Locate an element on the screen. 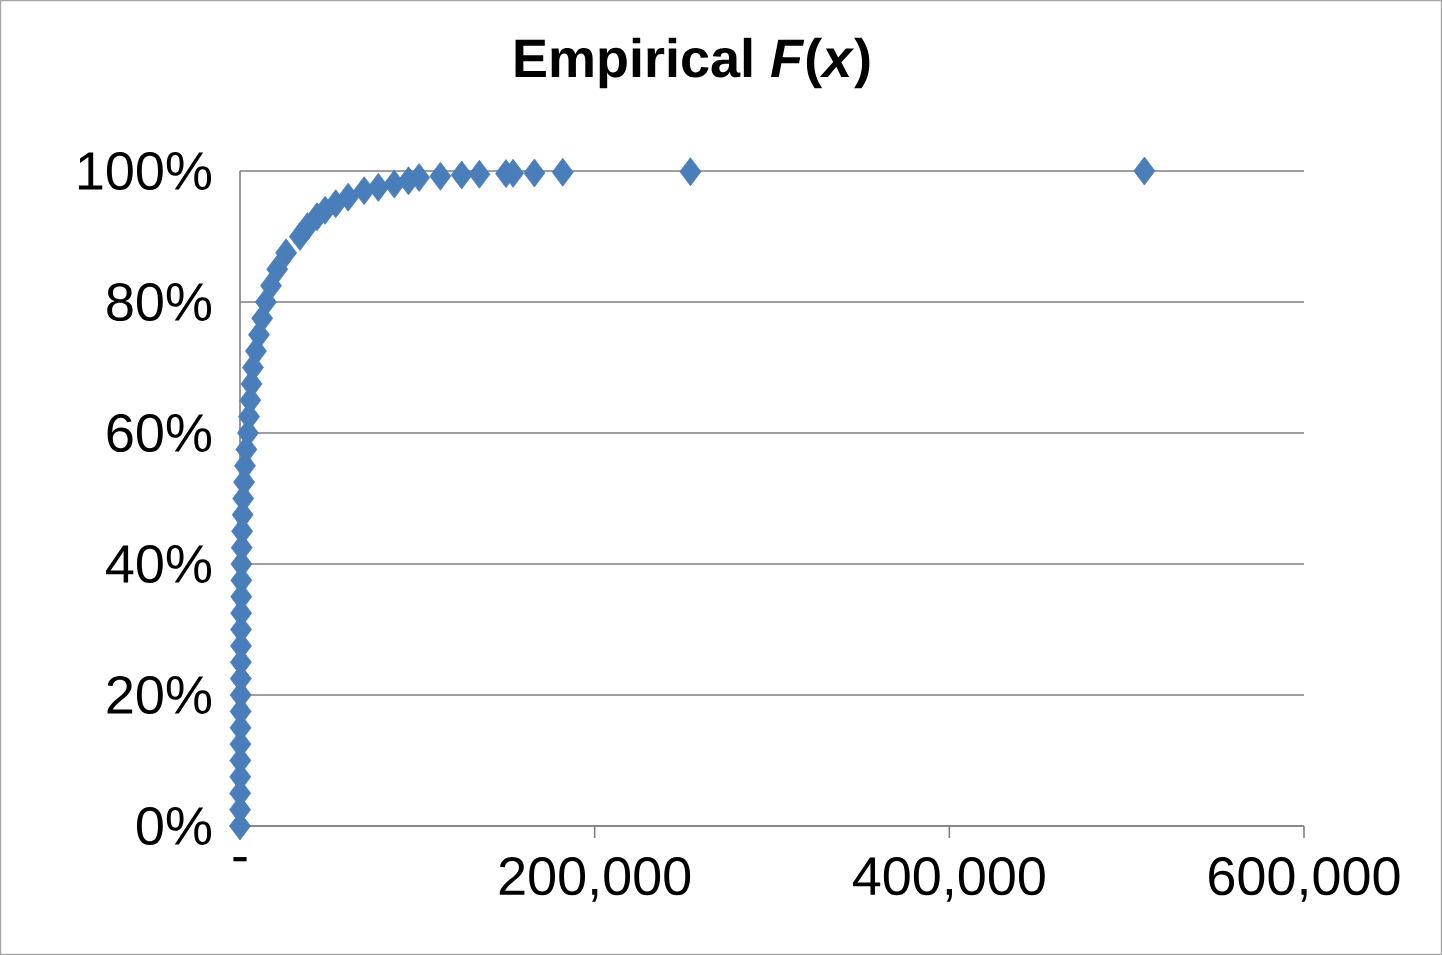  y-tick-label: 20% is located at coordinates (159, 695).